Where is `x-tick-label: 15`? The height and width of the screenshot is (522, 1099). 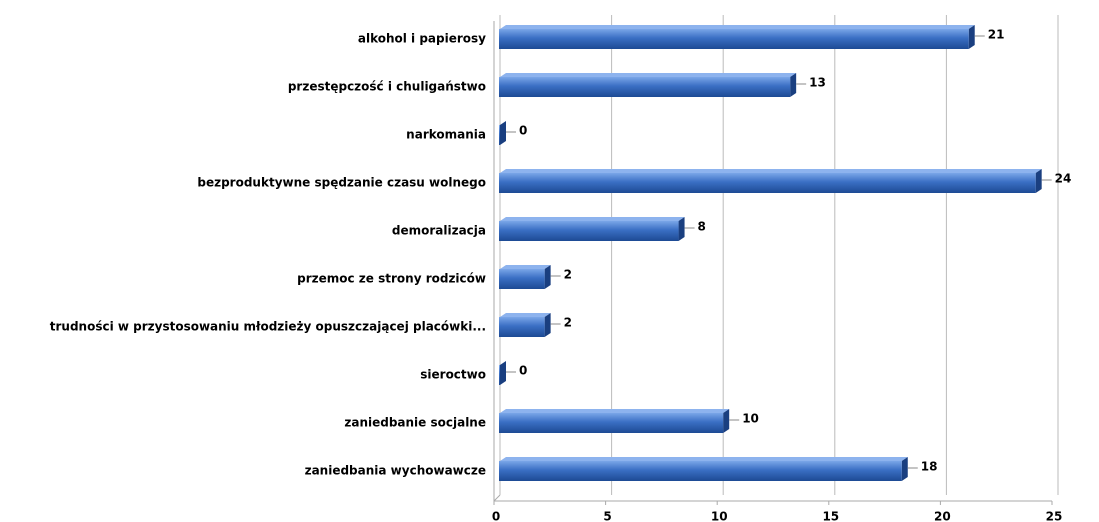 x-tick-label: 15 is located at coordinates (830, 516).